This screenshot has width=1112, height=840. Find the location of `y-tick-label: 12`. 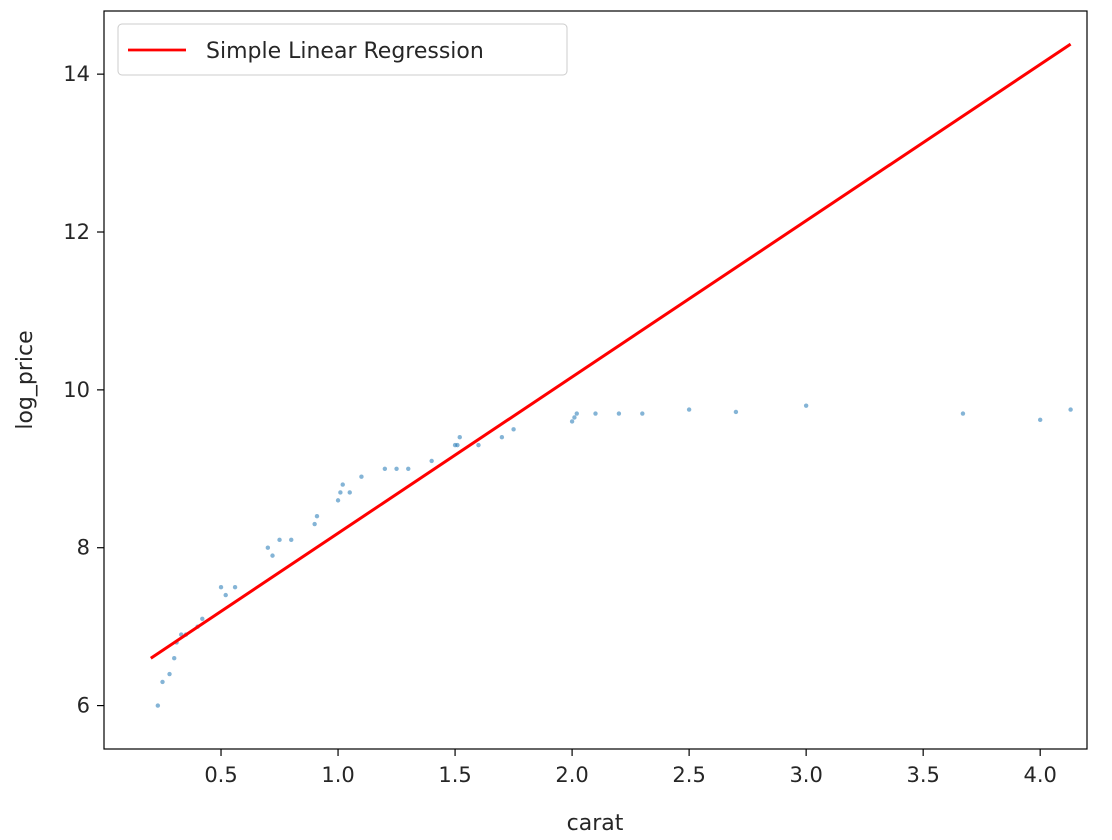

y-tick-label: 12 is located at coordinates (76, 232).